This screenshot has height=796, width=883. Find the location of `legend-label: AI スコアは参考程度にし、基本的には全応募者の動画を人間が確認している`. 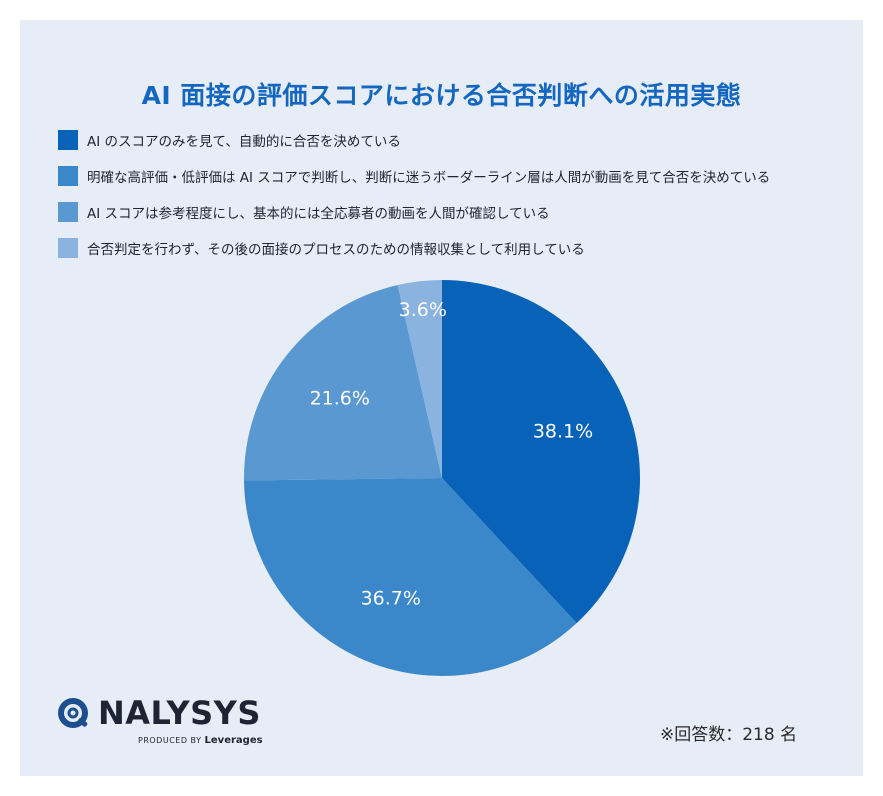

legend-label: AI スコアは参考程度にし、基本的には全応募者の動画を人間が確認している is located at coordinates (318, 214).